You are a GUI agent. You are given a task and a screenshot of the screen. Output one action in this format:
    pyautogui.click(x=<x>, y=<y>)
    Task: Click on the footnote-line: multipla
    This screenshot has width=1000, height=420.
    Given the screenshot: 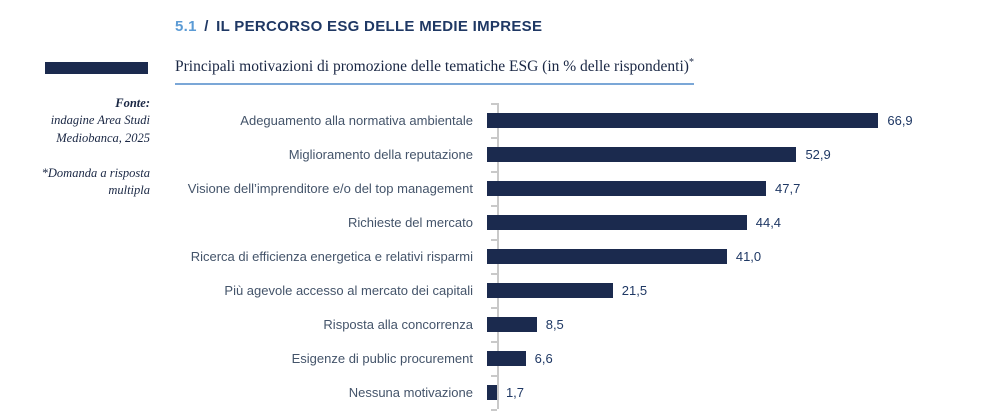 What is the action you would take?
    pyautogui.click(x=129, y=190)
    